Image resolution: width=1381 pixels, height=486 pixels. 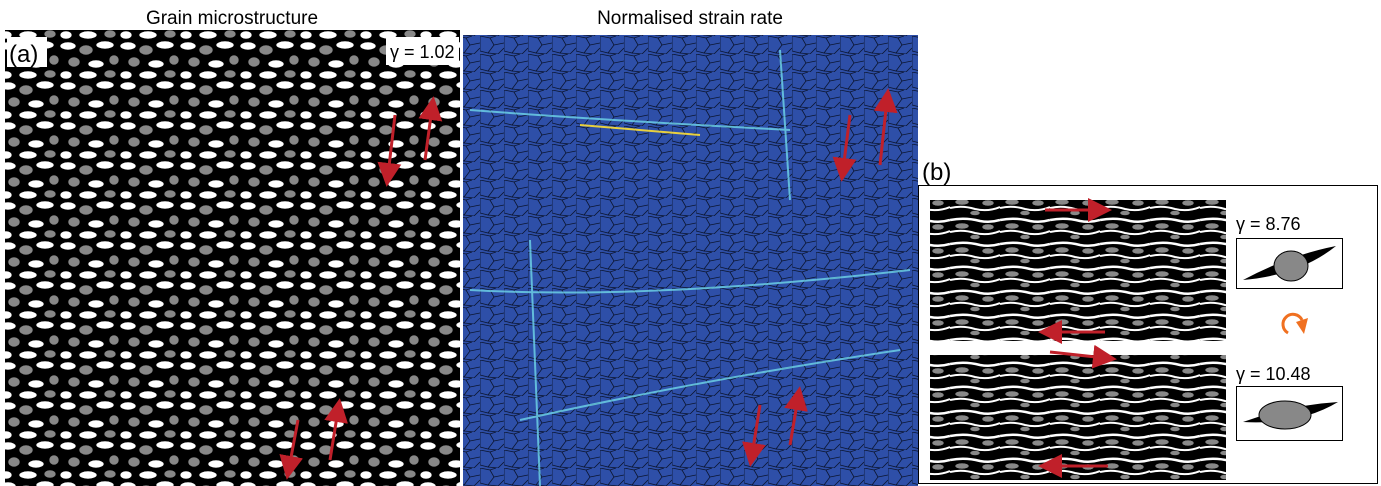 What do you see at coordinates (232, 18) in the screenshot?
I see `panel-title: Grain microstructure` at bounding box center [232, 18].